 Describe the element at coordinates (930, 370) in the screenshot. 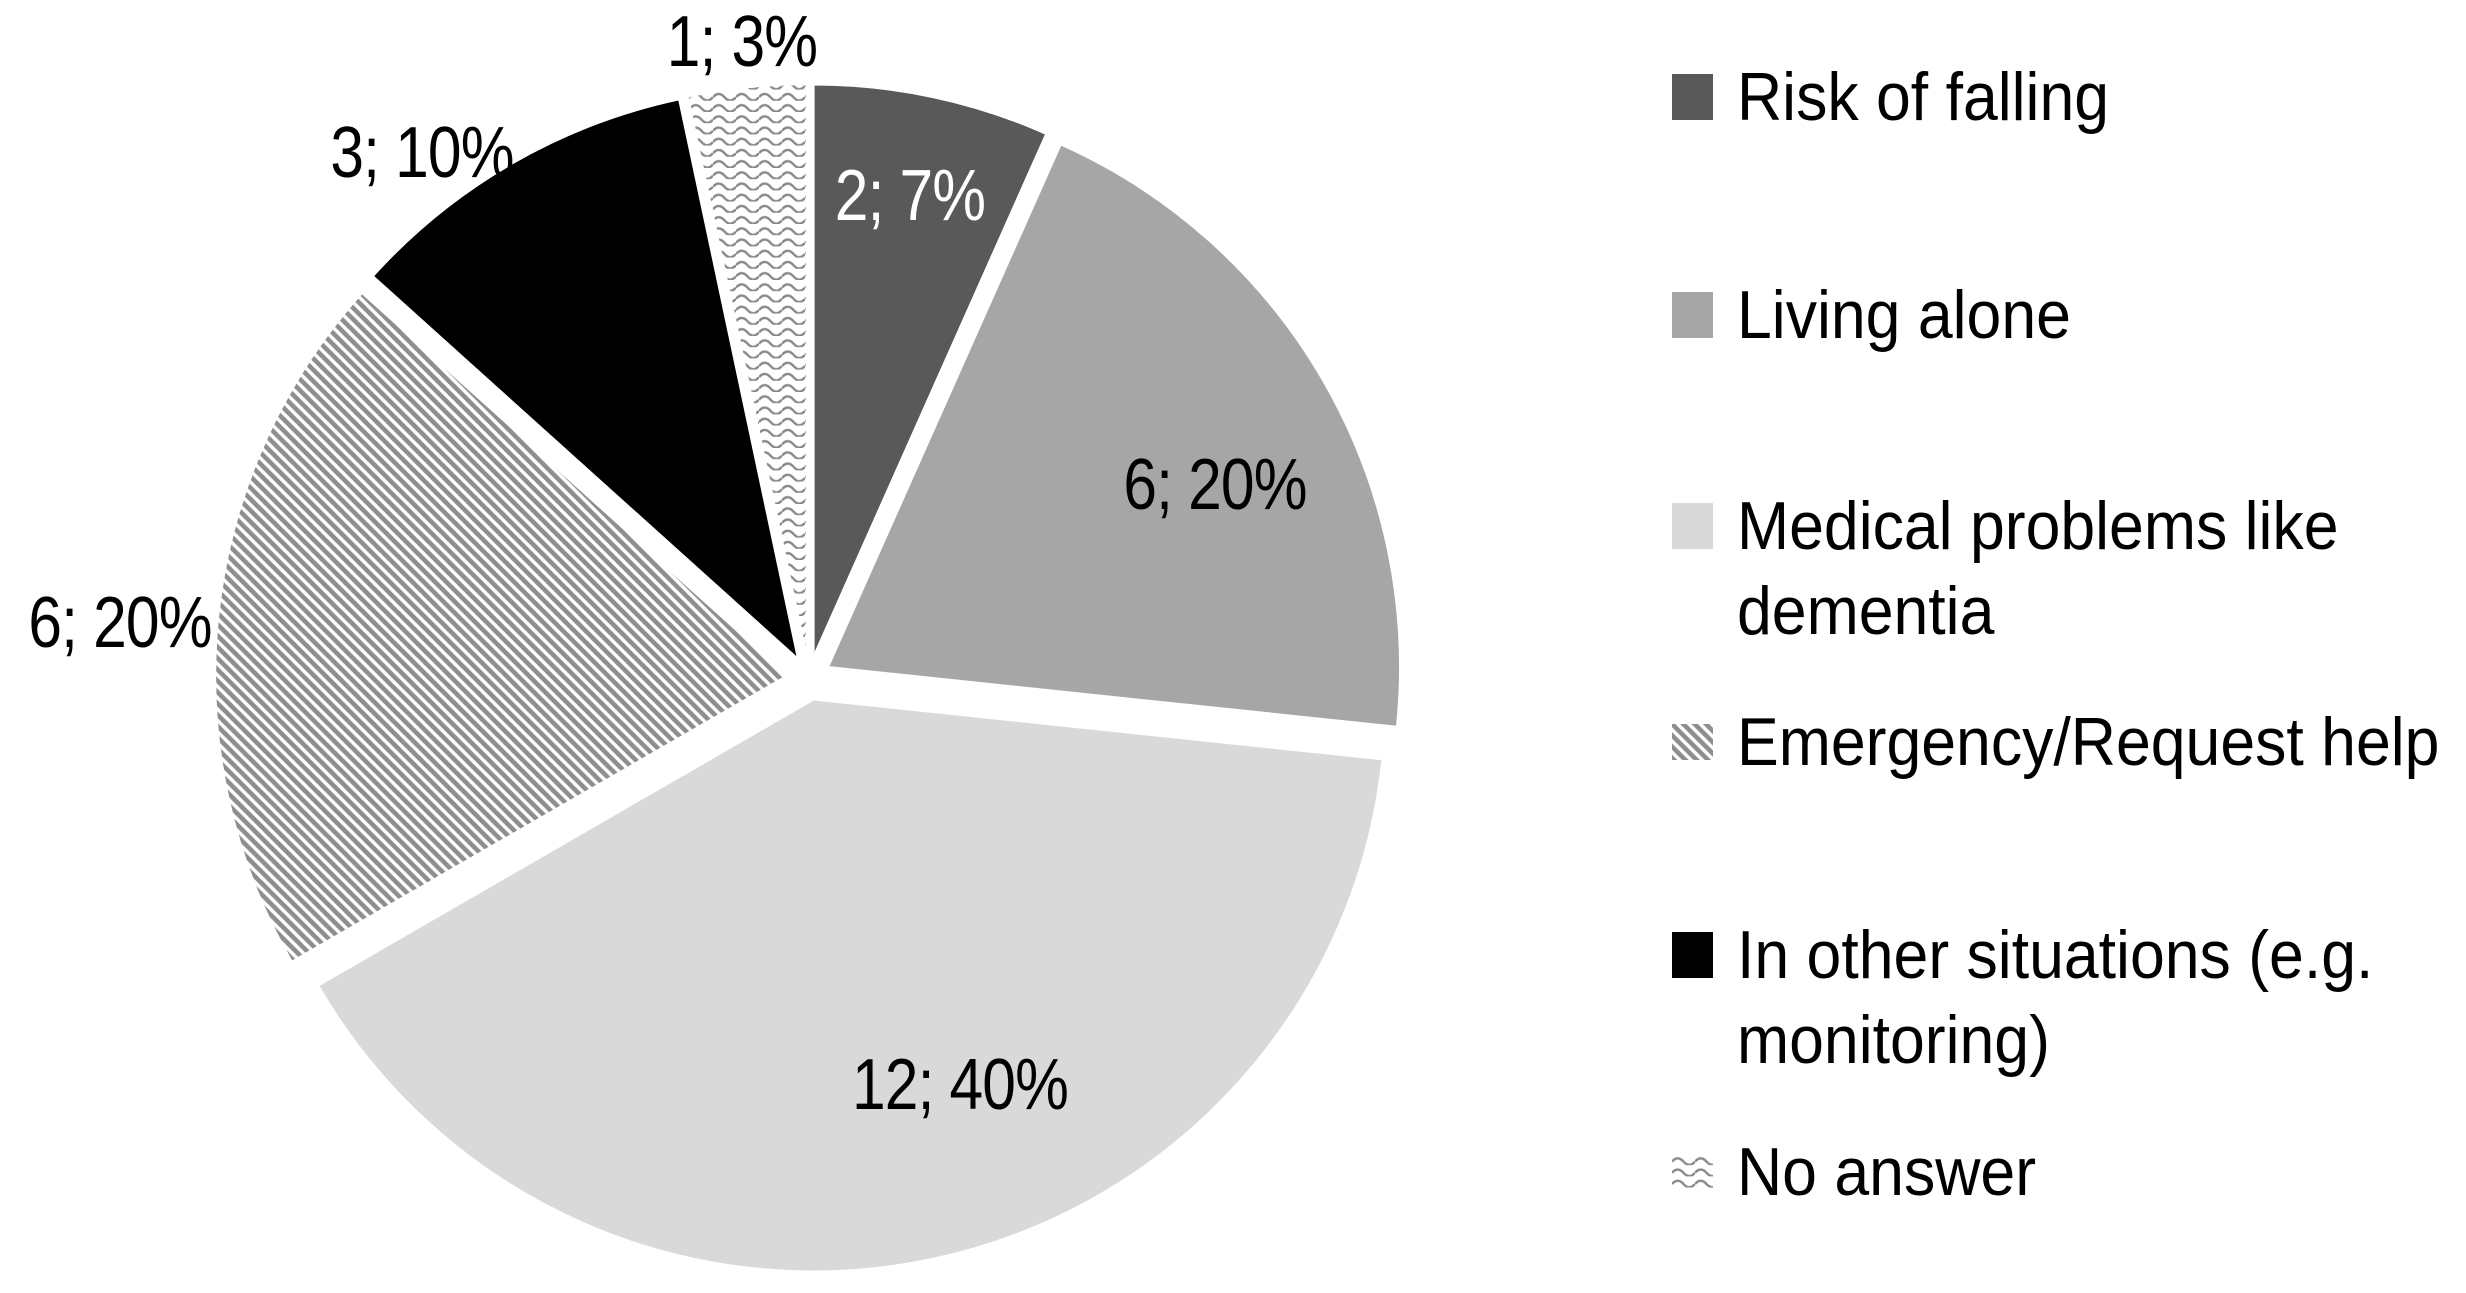

I see `pie-slice-risk-of-falling` at that location.